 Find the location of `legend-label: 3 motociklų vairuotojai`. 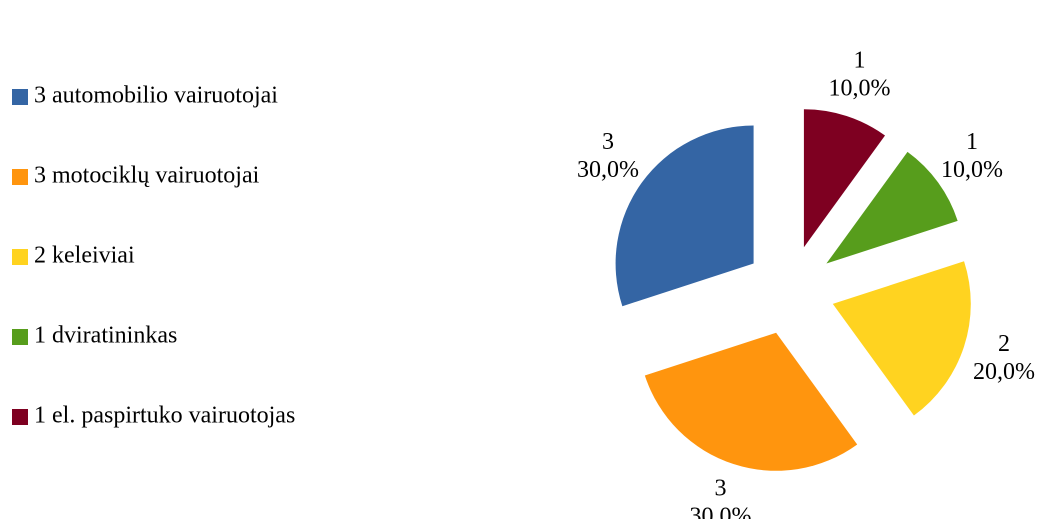

legend-label: 3 motociklų vairuotojai is located at coordinates (147, 176).